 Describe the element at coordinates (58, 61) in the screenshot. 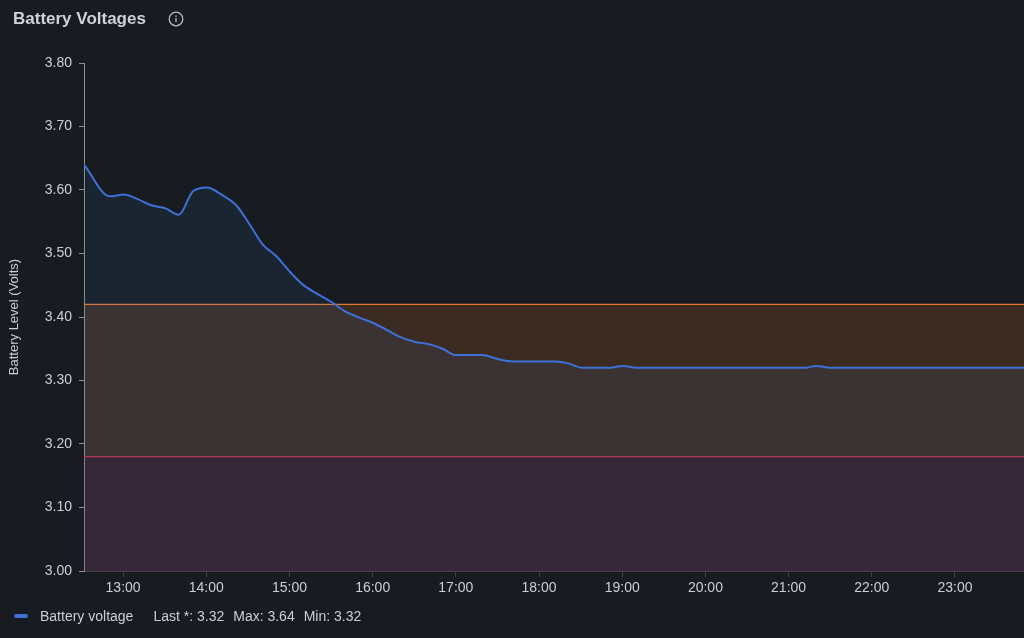

I see `y-tick-label: 3.80` at that location.